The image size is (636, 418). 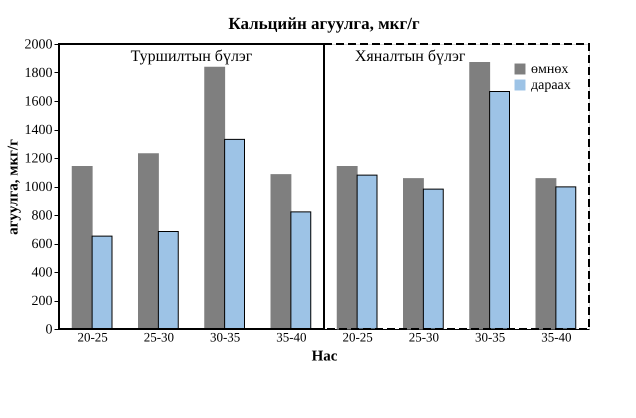 What do you see at coordinates (549, 69) in the screenshot?
I see `legend-label: өмнөх` at bounding box center [549, 69].